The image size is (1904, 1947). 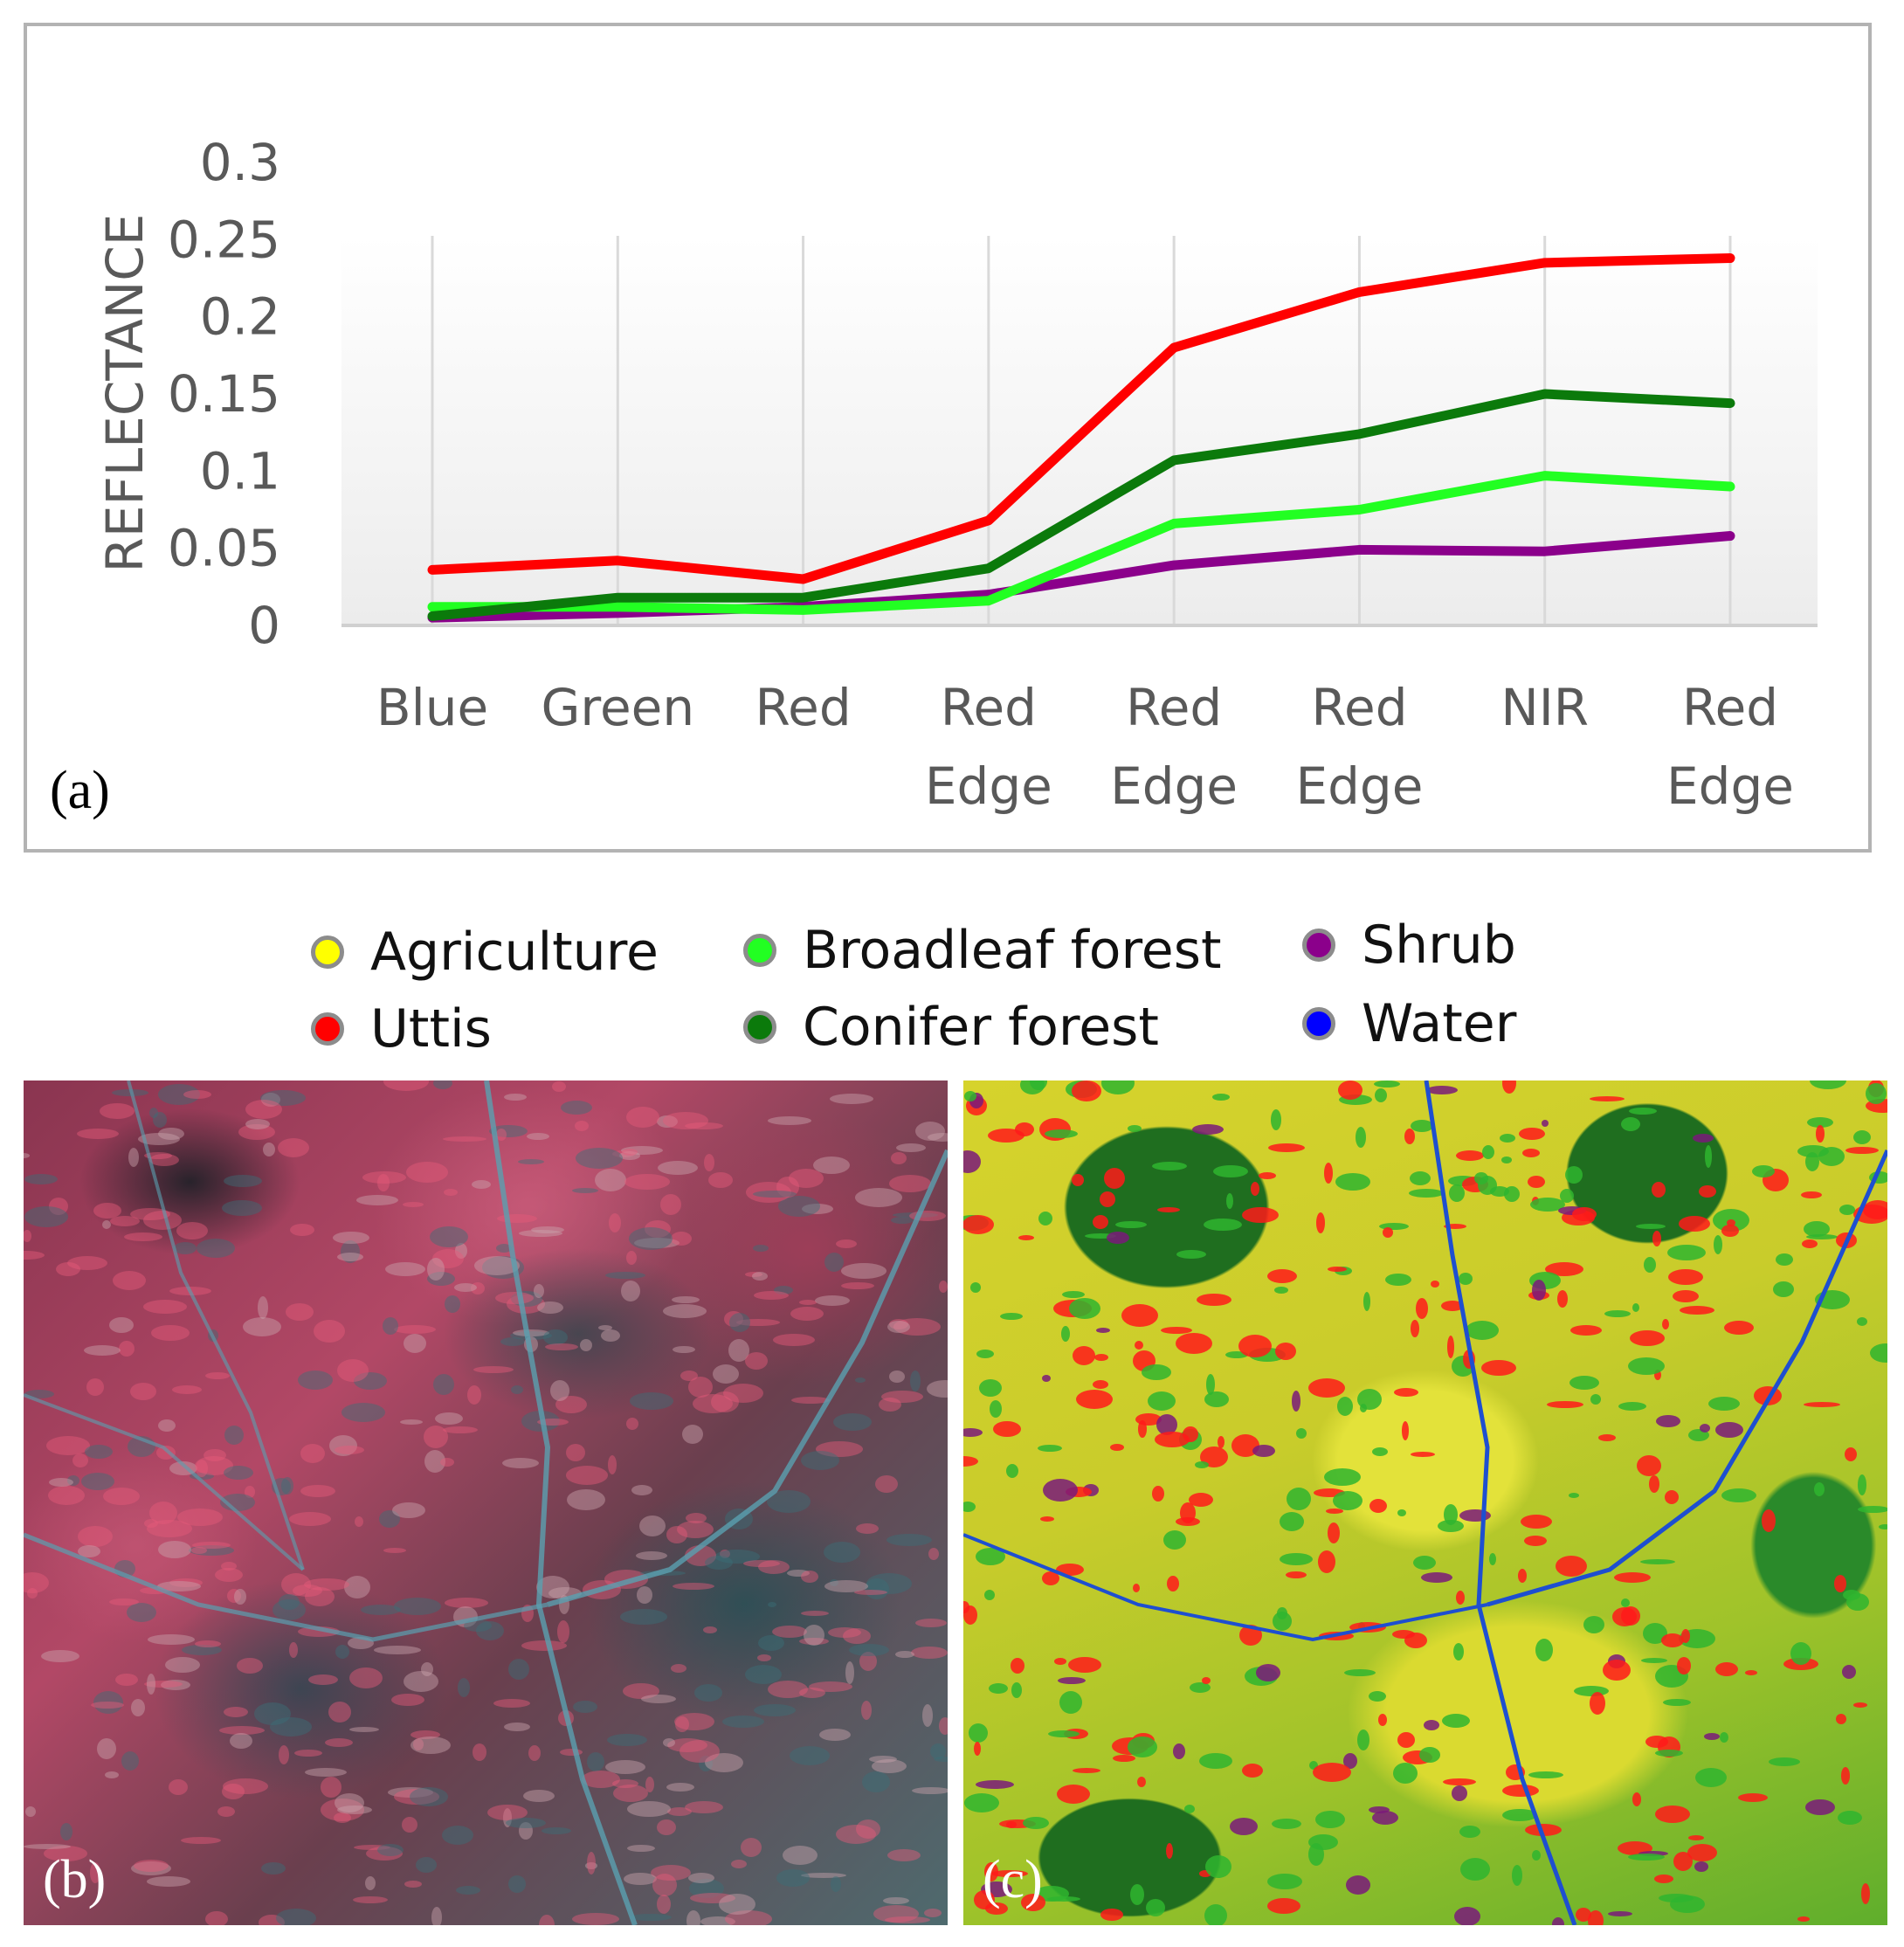 What do you see at coordinates (224, 240) in the screenshot?
I see `y-tick-label: 0.25` at bounding box center [224, 240].